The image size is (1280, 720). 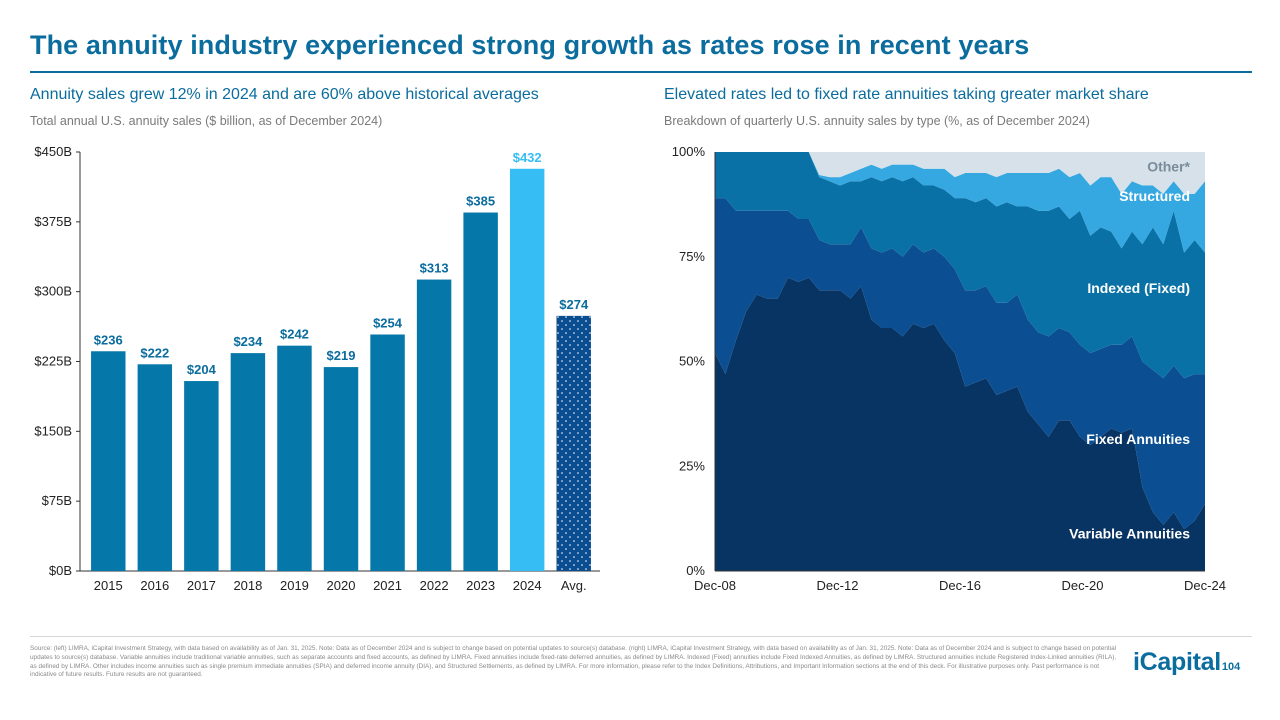 What do you see at coordinates (53, 291) in the screenshot?
I see `y-tick-label: $300B` at bounding box center [53, 291].